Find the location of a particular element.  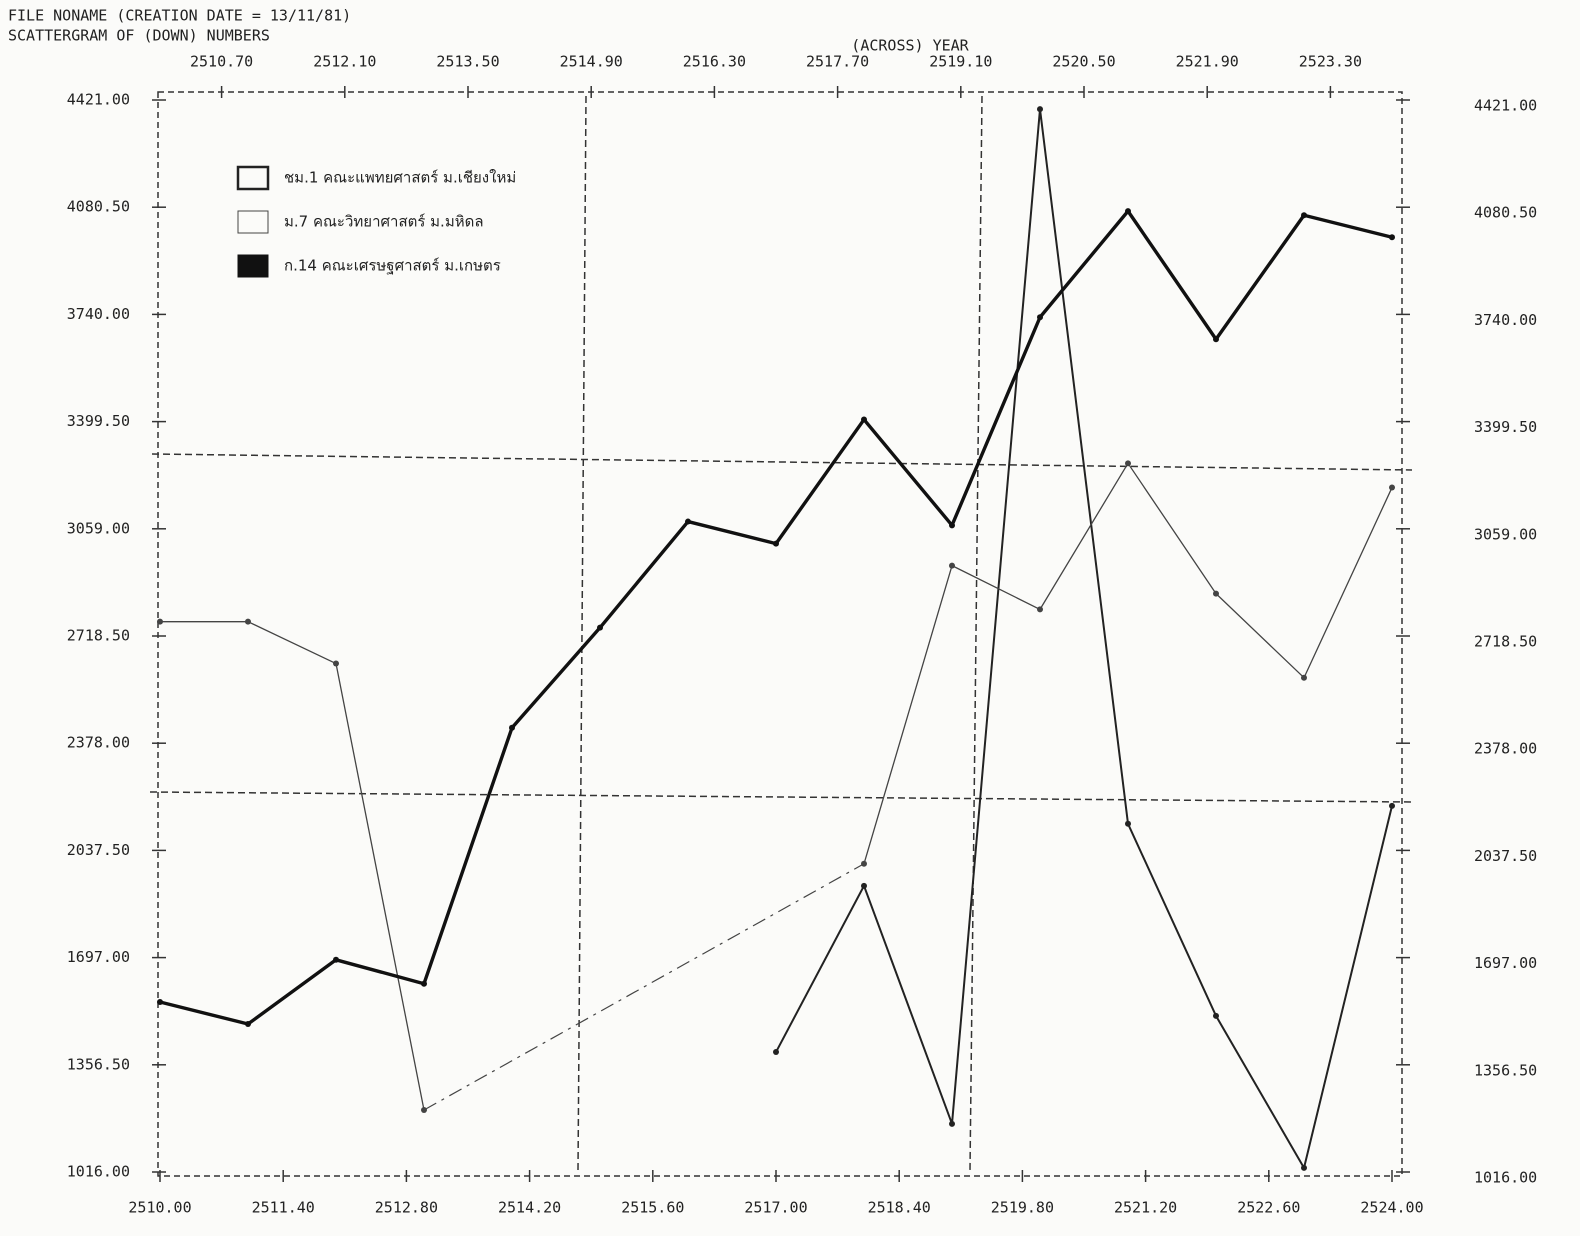

x-axis-title: (ACROSS) YEAR is located at coordinates (910, 46).